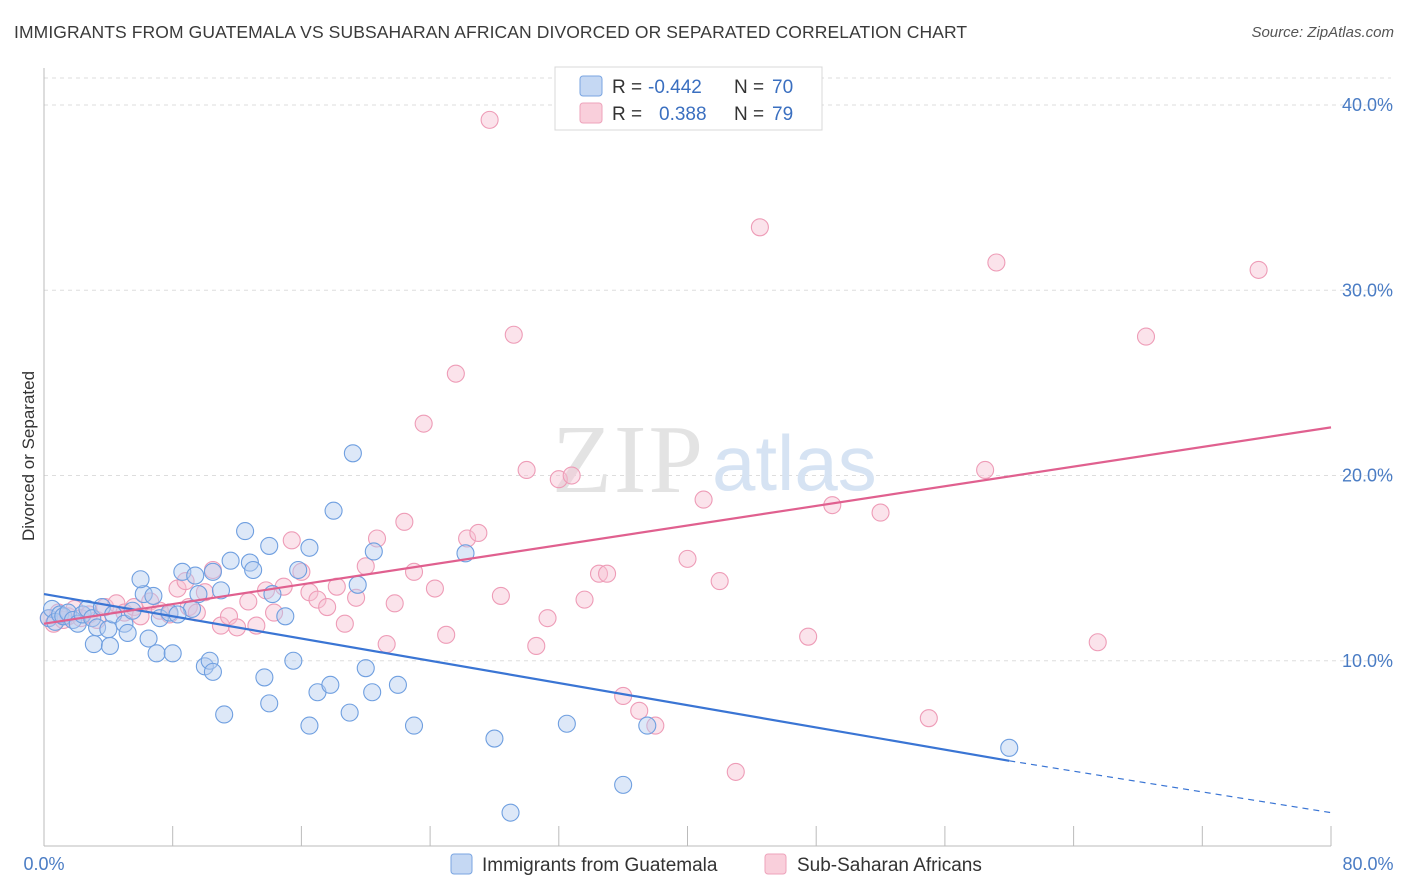 The image size is (1406, 892). I want to click on x-ticks, so click(687, 836).